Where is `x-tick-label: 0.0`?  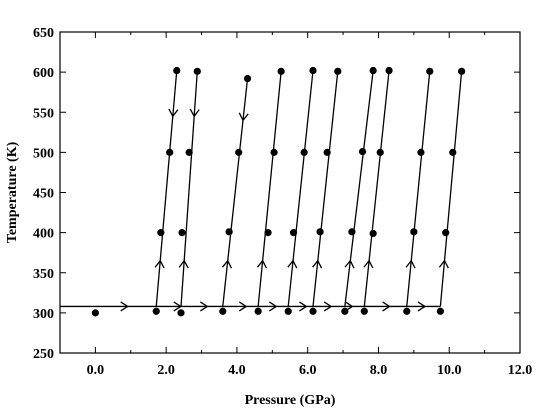 x-tick-label: 0.0 is located at coordinates (96, 370).